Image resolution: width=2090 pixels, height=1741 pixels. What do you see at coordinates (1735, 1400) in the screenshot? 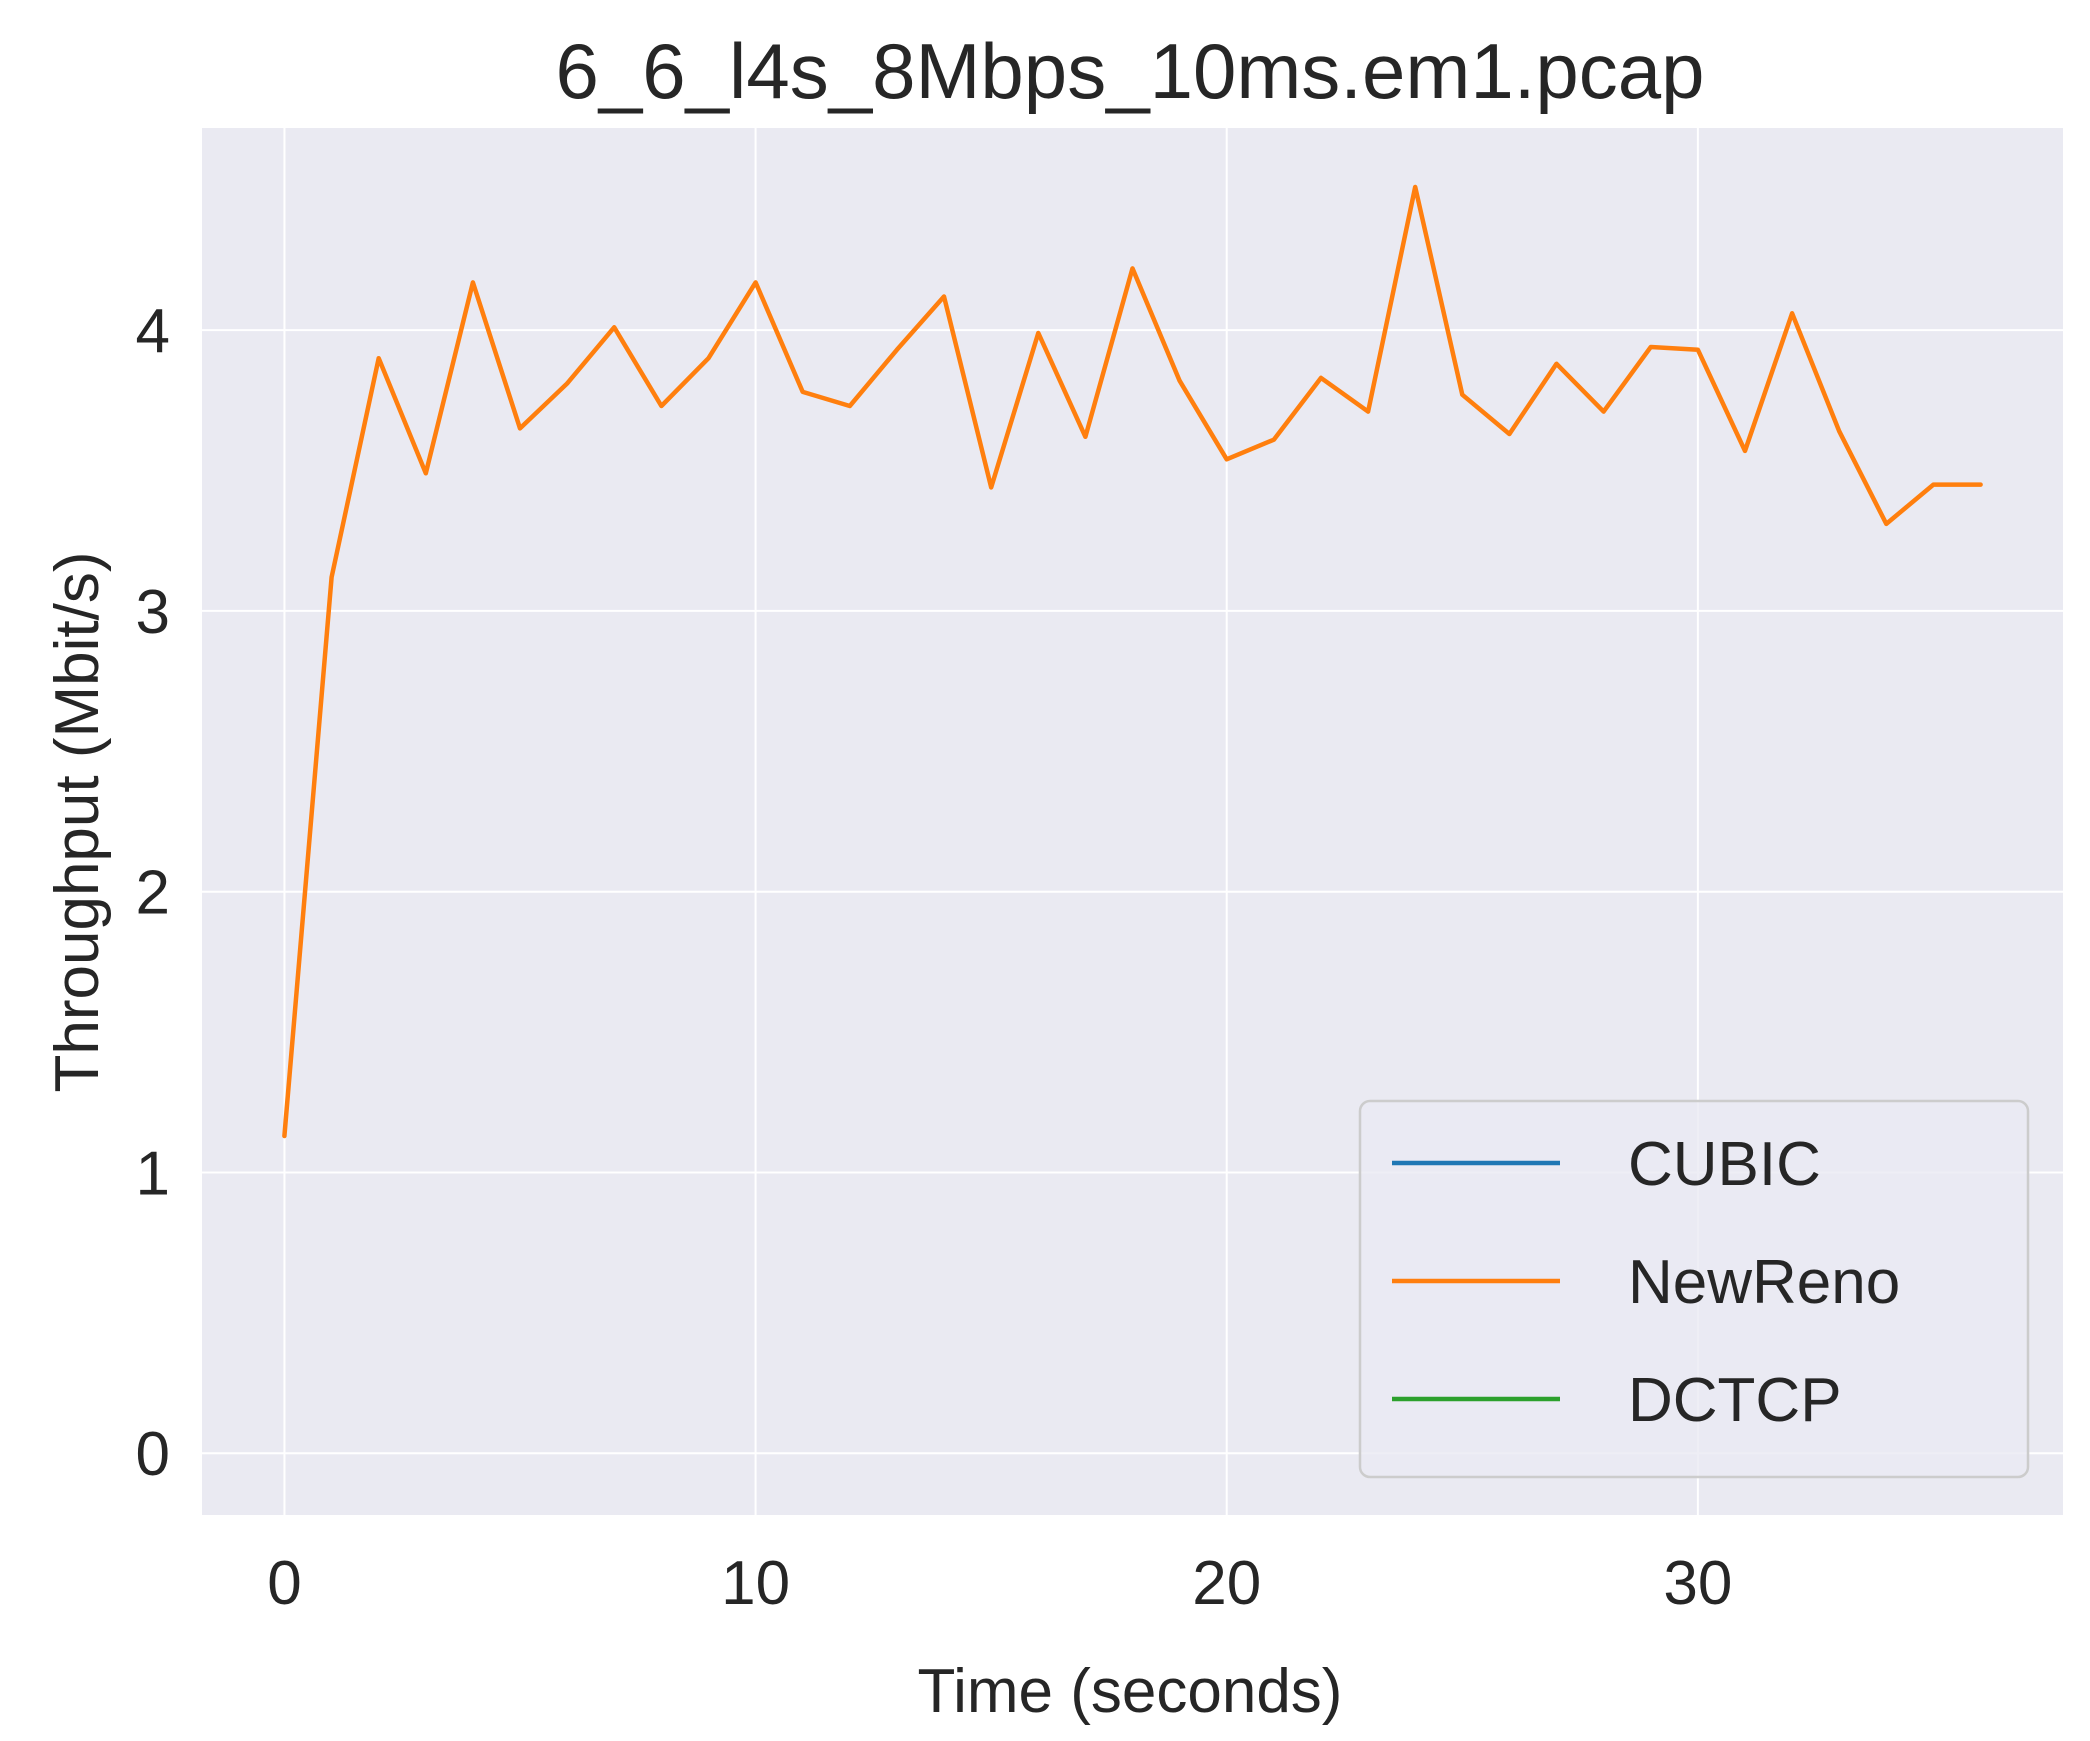
I see `legend-label-dctcp: DCTCP` at bounding box center [1735, 1400].